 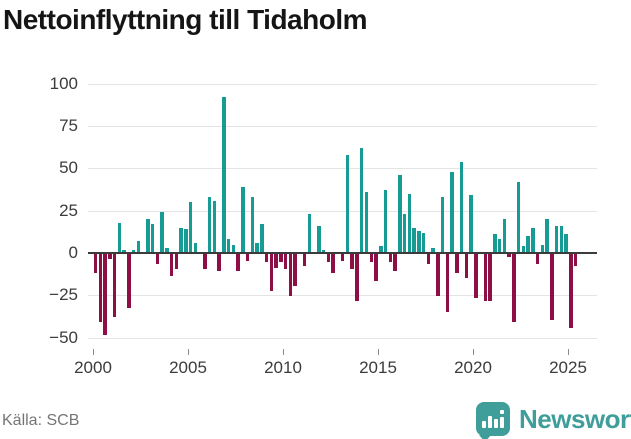 I want to click on bar-2011Q2, so click(x=309, y=233).